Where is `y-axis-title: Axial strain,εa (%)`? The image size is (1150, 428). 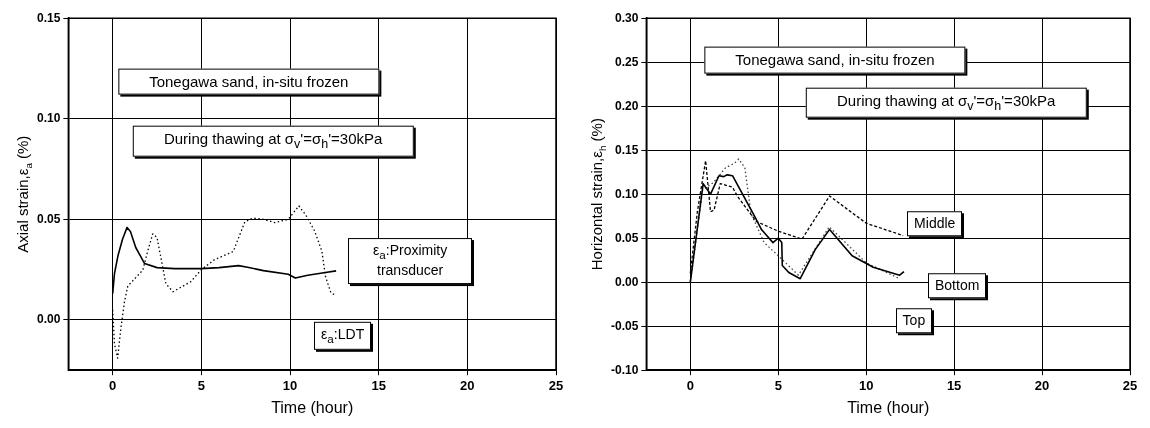 y-axis-title: Axial strain,εa (%) is located at coordinates (24, 194).